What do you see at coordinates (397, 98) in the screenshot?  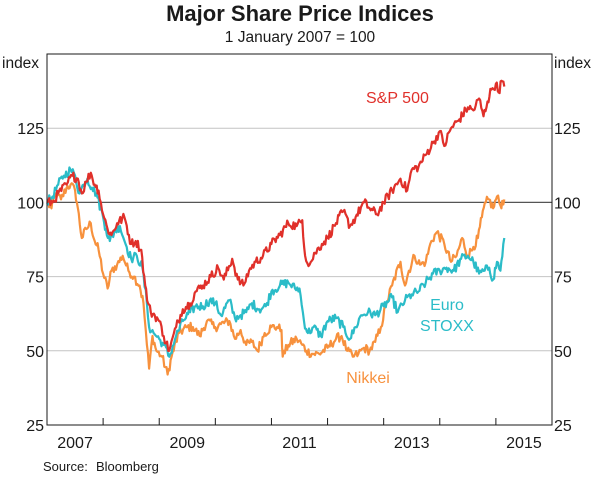 I see `series-label-sp500: S&P 500` at bounding box center [397, 98].